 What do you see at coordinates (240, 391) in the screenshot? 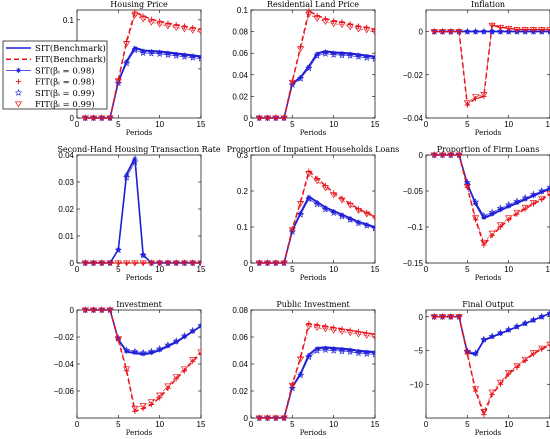
I see `y-tick-label: 0.02` at bounding box center [240, 391].